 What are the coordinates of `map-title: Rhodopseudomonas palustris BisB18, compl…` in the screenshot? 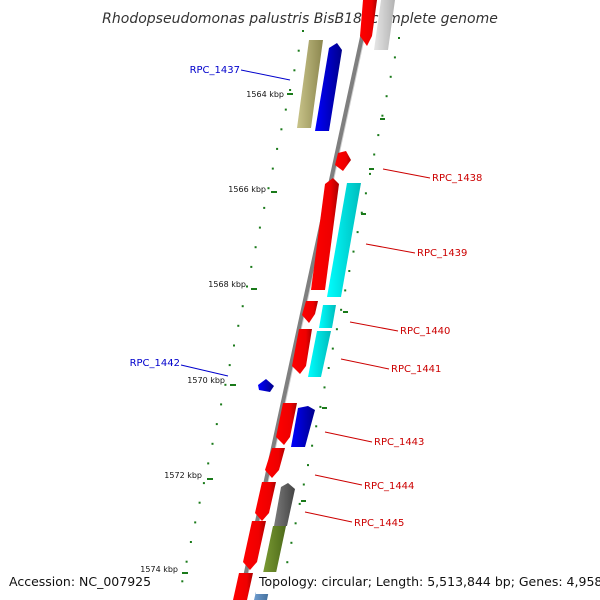 It's located at (300, 19).